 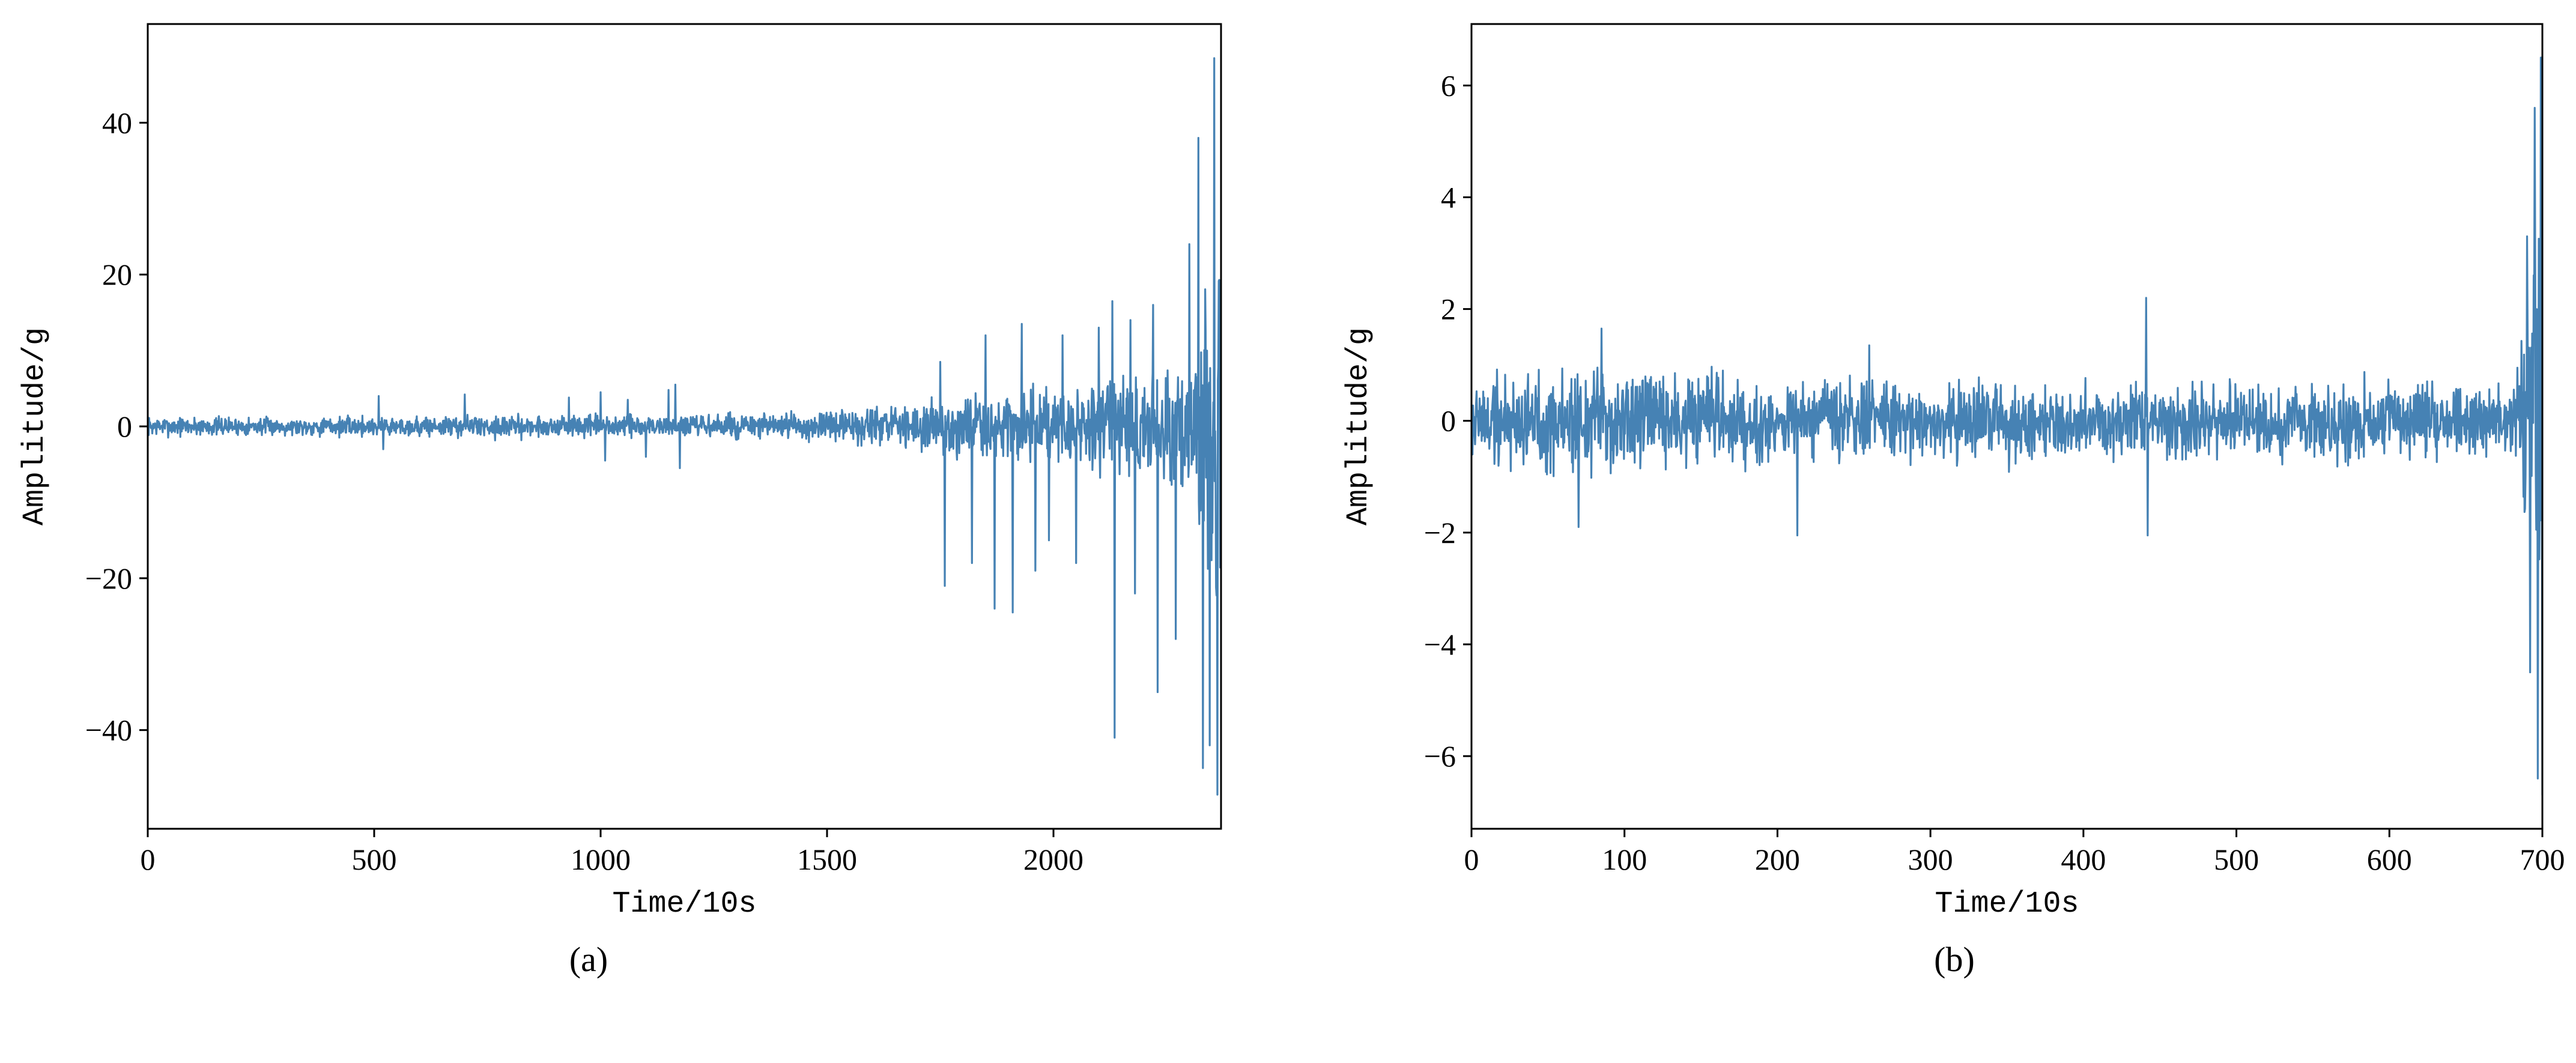 What do you see at coordinates (117, 122) in the screenshot?
I see `y-tick-label: 40` at bounding box center [117, 122].